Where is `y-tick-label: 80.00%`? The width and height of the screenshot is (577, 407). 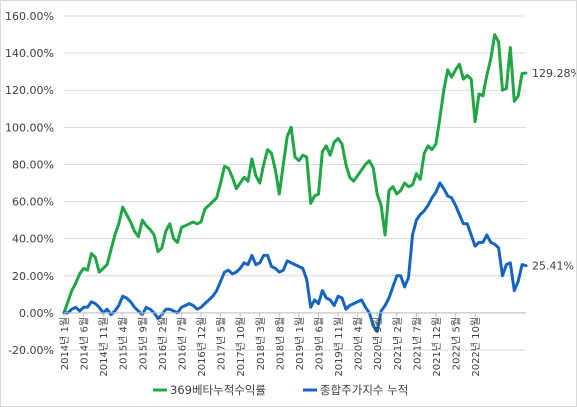
y-tick-label: 80.00% is located at coordinates (33, 164).